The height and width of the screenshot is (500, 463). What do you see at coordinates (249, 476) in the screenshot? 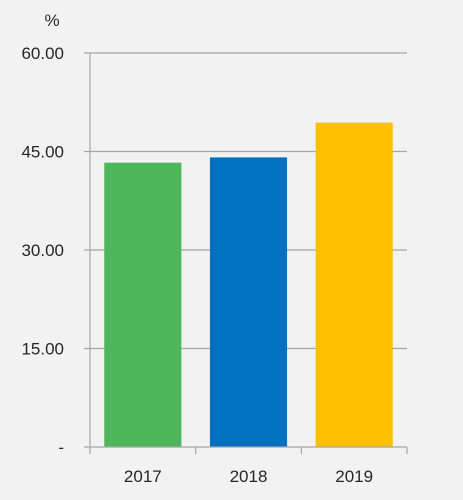
I see `x-tick-label: 2018` at bounding box center [249, 476].